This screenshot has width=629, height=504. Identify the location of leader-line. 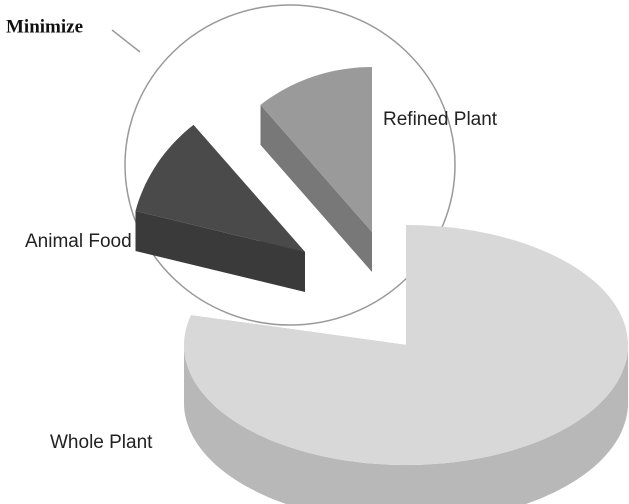
(126, 41).